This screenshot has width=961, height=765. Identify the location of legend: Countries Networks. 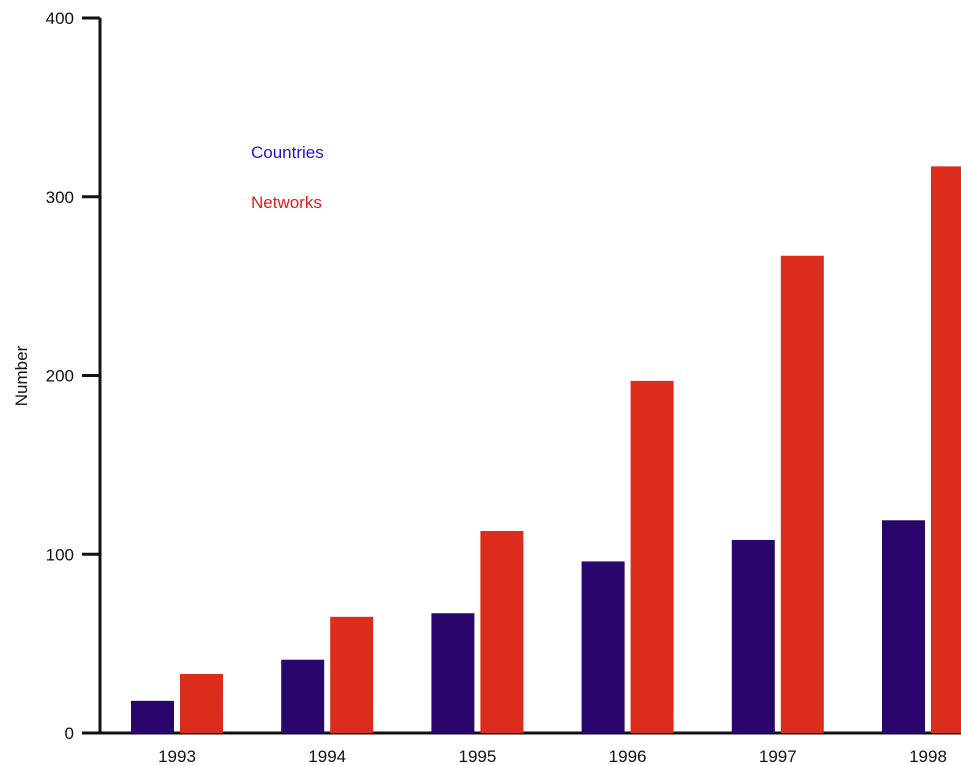
(287, 177).